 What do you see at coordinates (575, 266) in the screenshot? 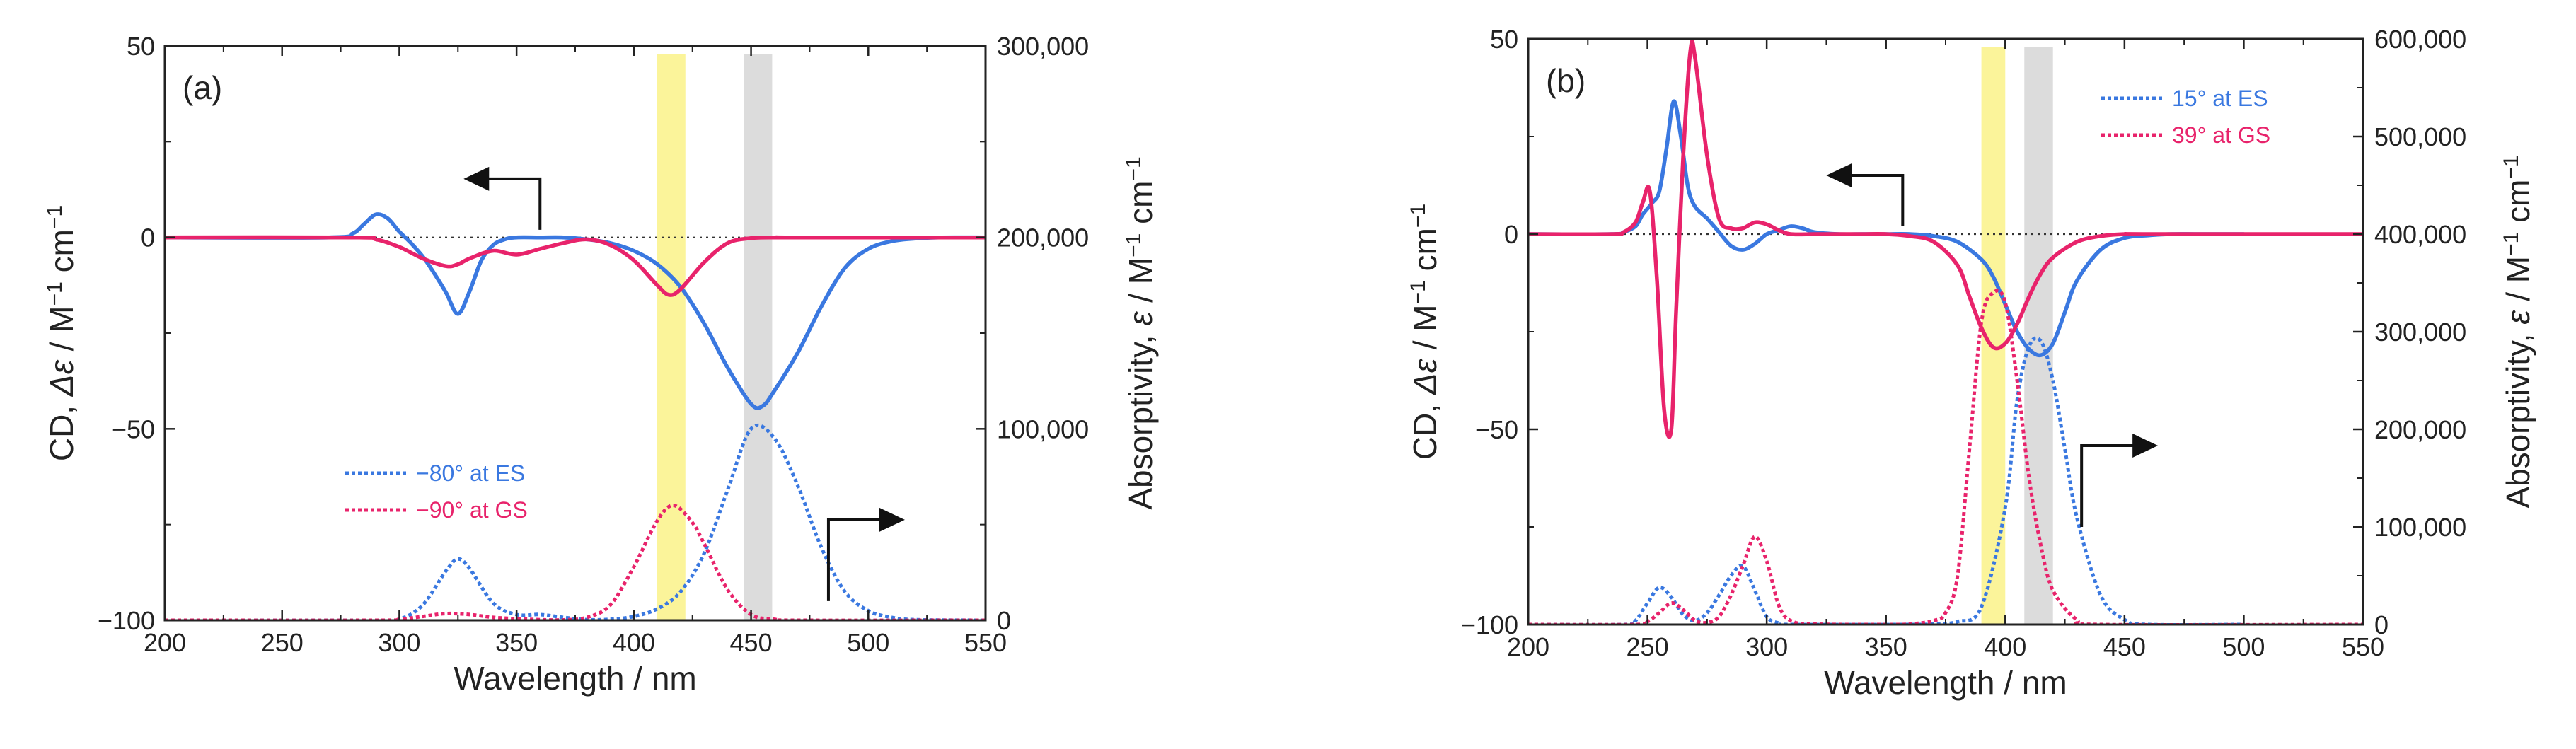
I see `series-1-solid-left` at bounding box center [575, 266].